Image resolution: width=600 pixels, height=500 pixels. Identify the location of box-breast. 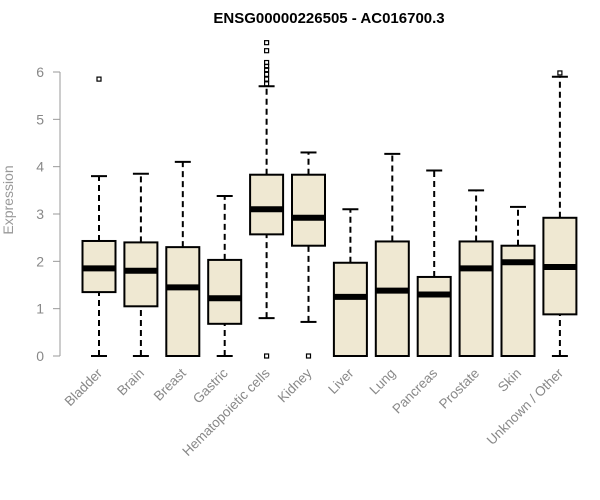
(183, 258).